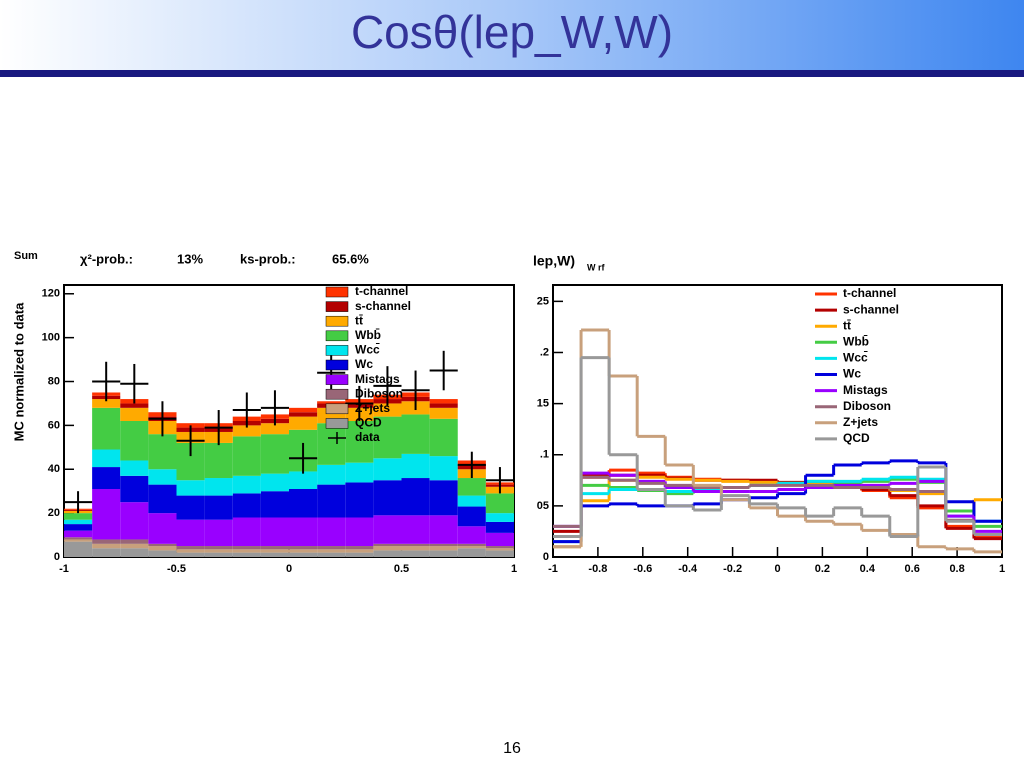 The height and width of the screenshot is (768, 1024). I want to click on page-number: 16, so click(512, 748).